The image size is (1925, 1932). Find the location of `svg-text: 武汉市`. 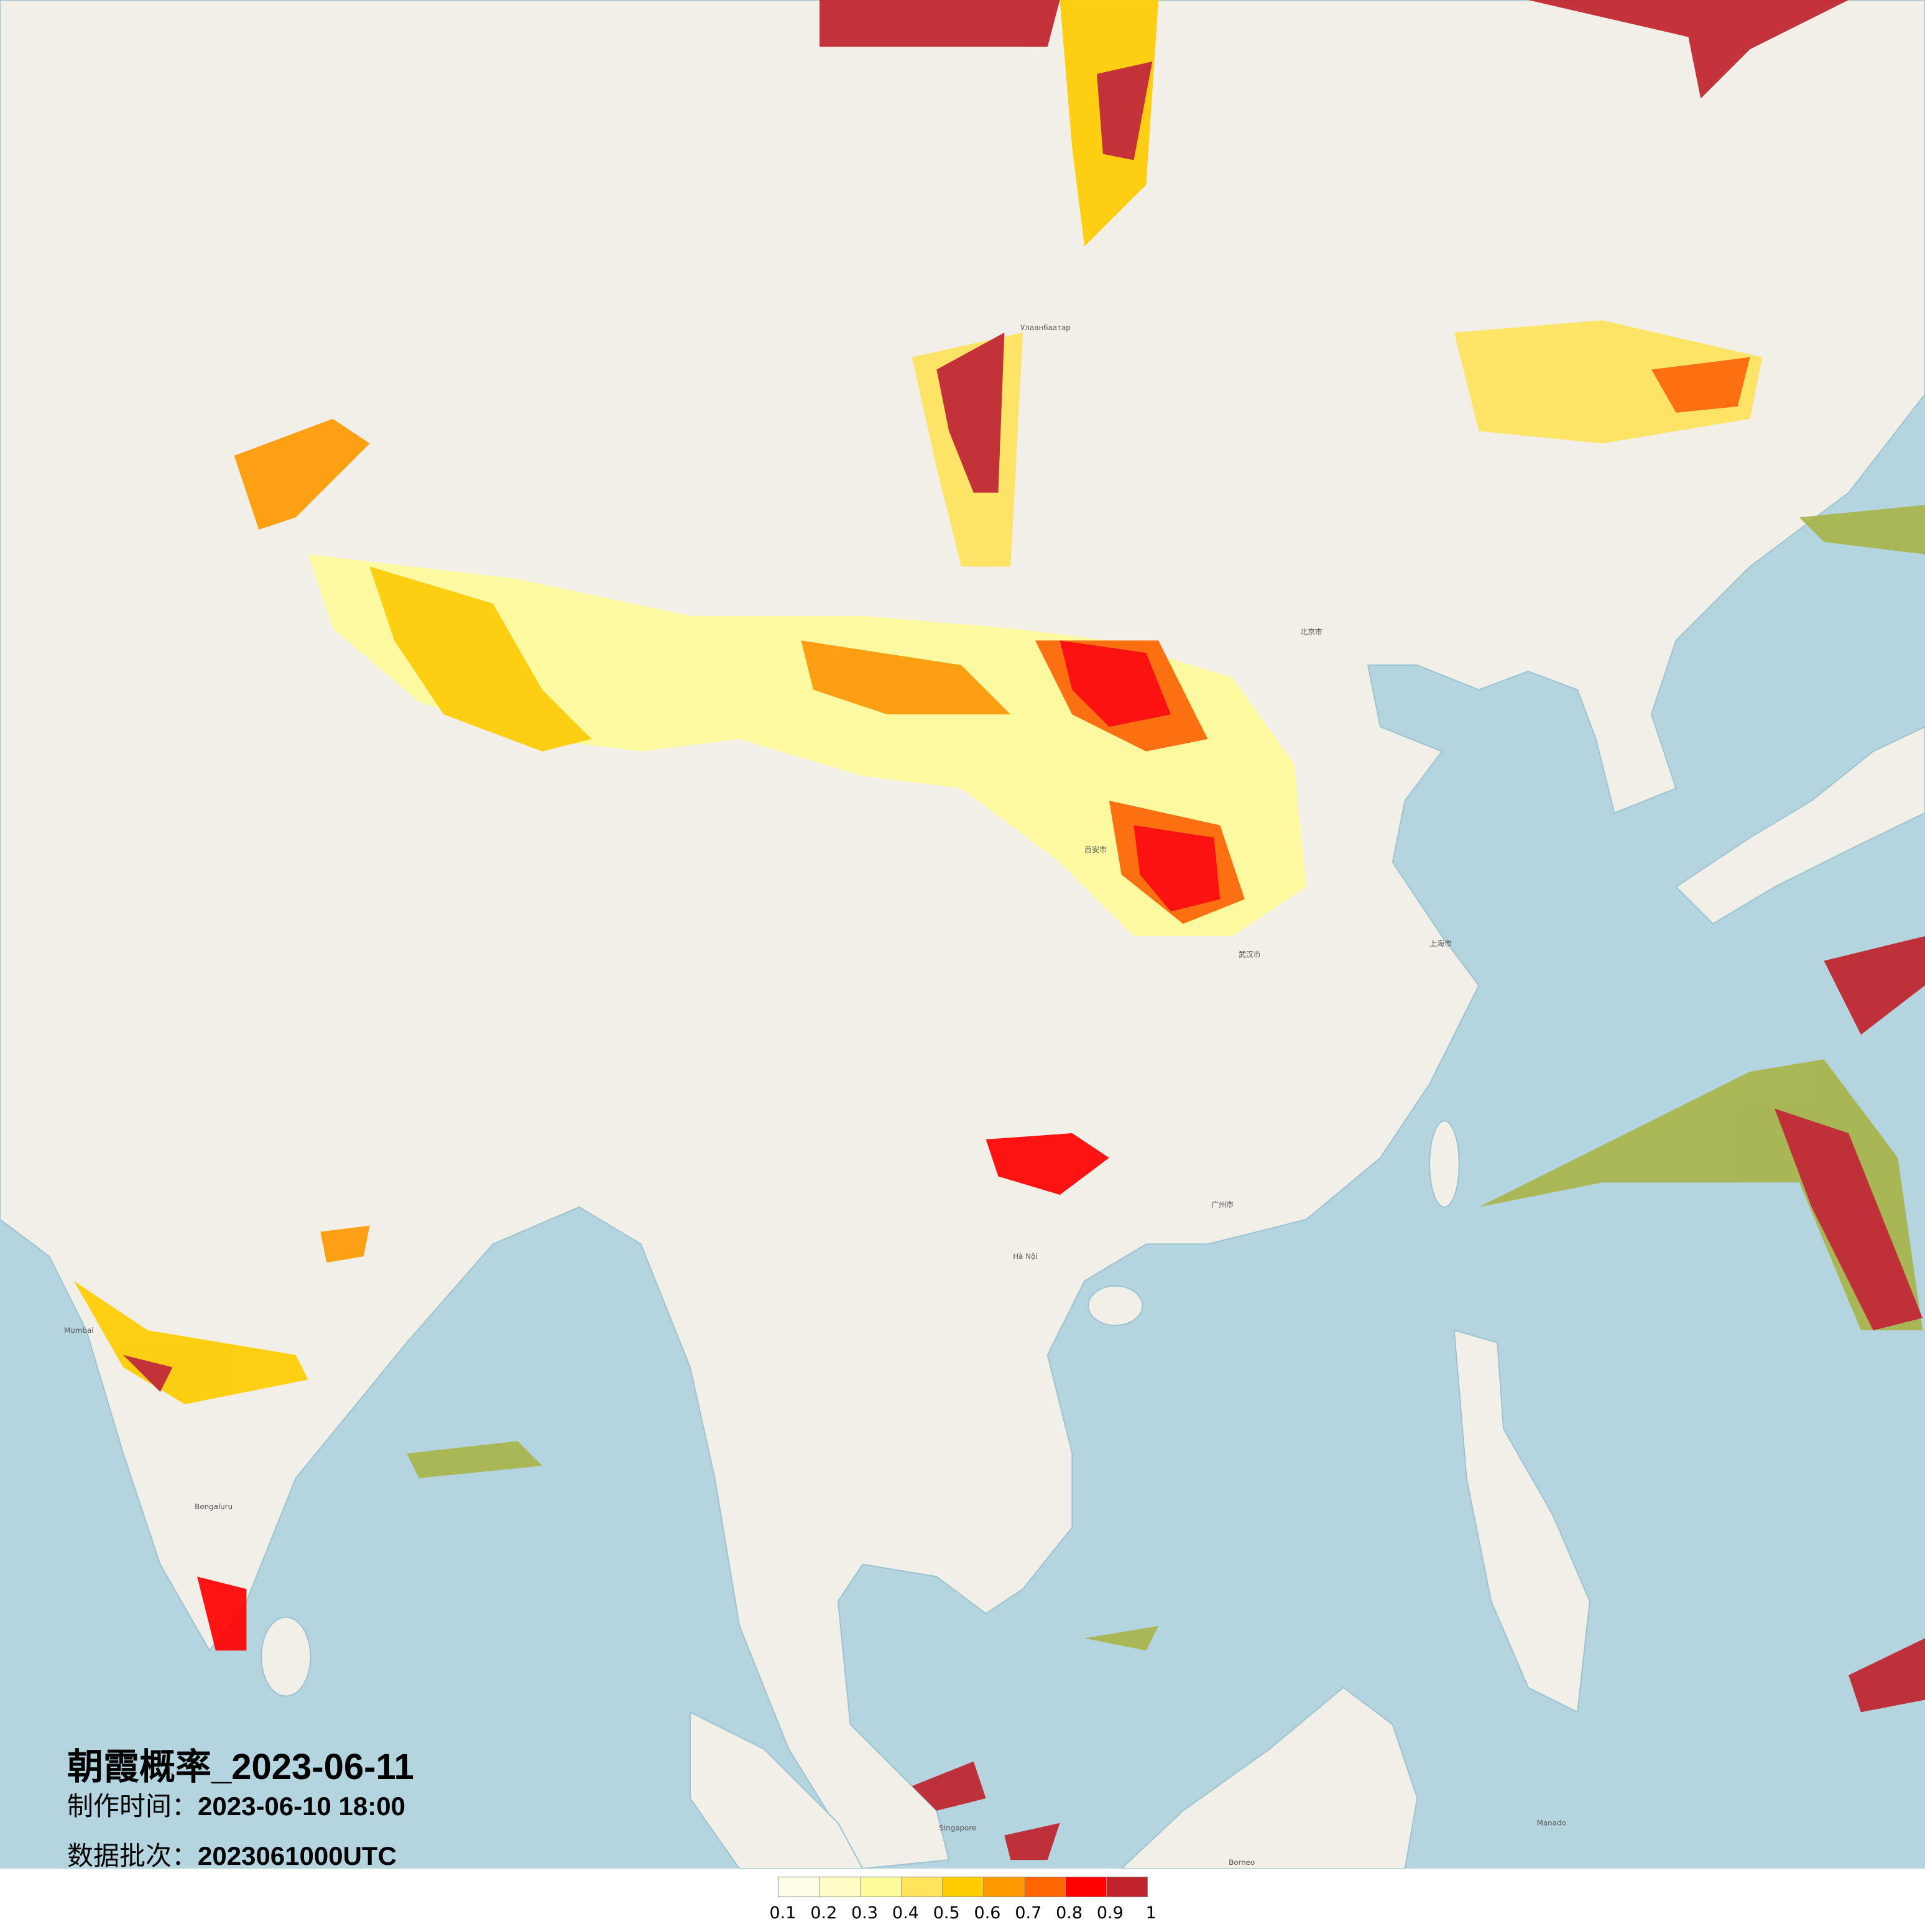

svg-text: 武汉市 is located at coordinates (1250, 954).